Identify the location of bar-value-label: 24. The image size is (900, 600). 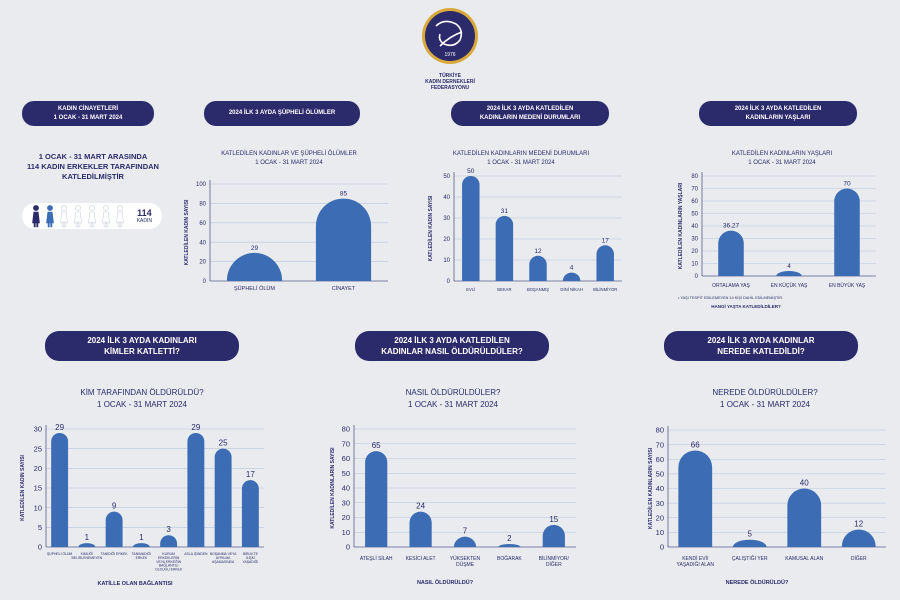
(420, 506).